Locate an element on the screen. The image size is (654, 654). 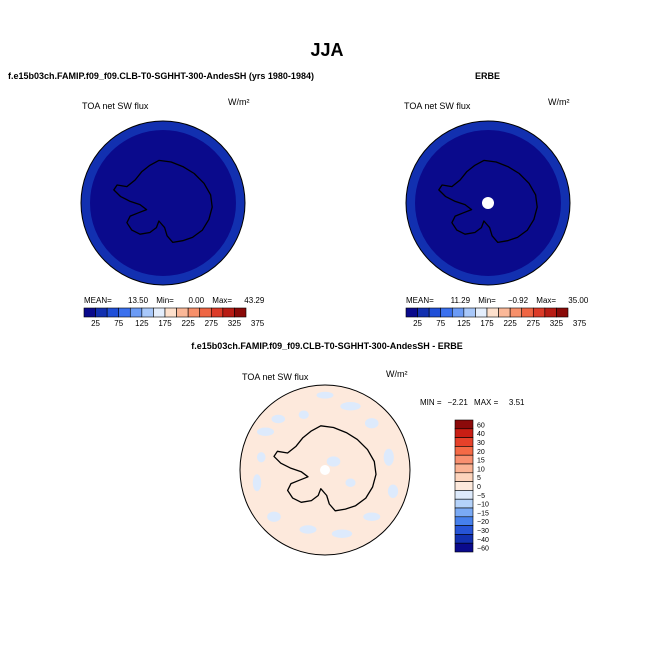
colorbar-tick-label: 125 is located at coordinates (464, 323).